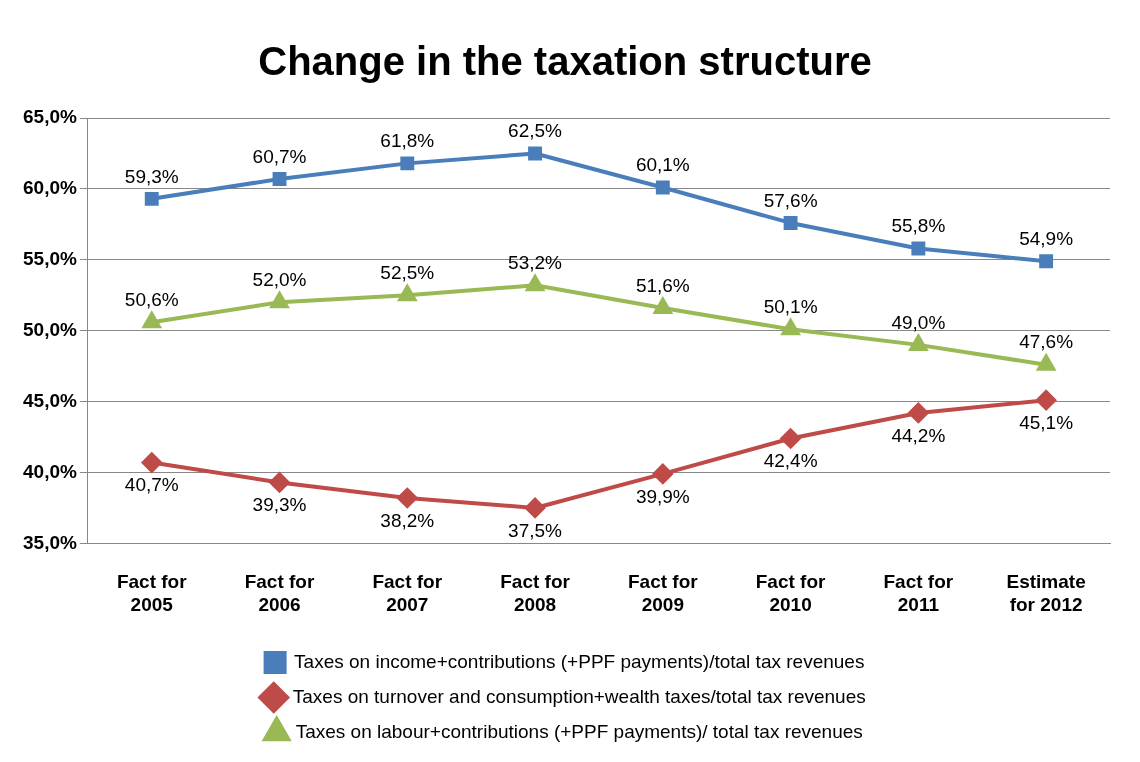 The width and height of the screenshot is (1140, 762). Describe the element at coordinates (279, 280) in the screenshot. I see `data-label: 52,0%` at that location.